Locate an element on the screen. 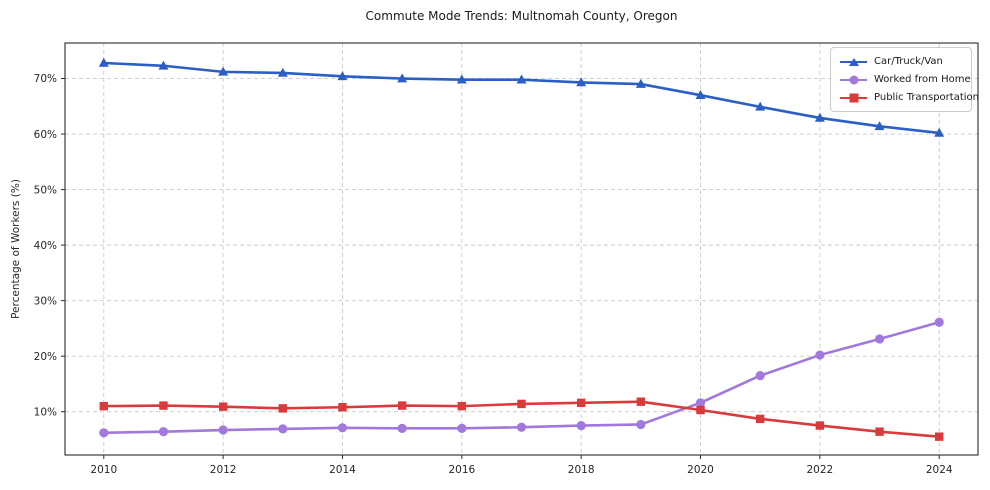 The width and height of the screenshot is (990, 490). legend-label: Worked from Home is located at coordinates (922, 79).